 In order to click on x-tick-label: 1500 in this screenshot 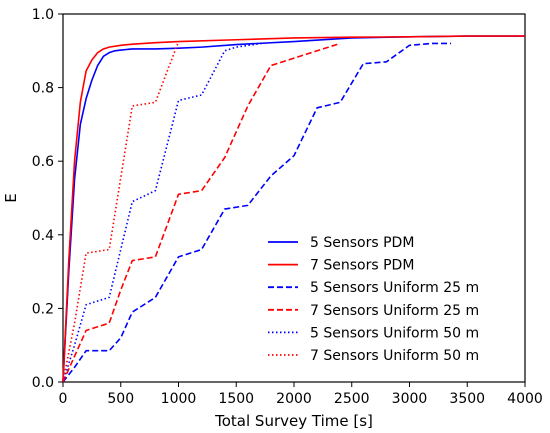, I will do `click(236, 399)`.